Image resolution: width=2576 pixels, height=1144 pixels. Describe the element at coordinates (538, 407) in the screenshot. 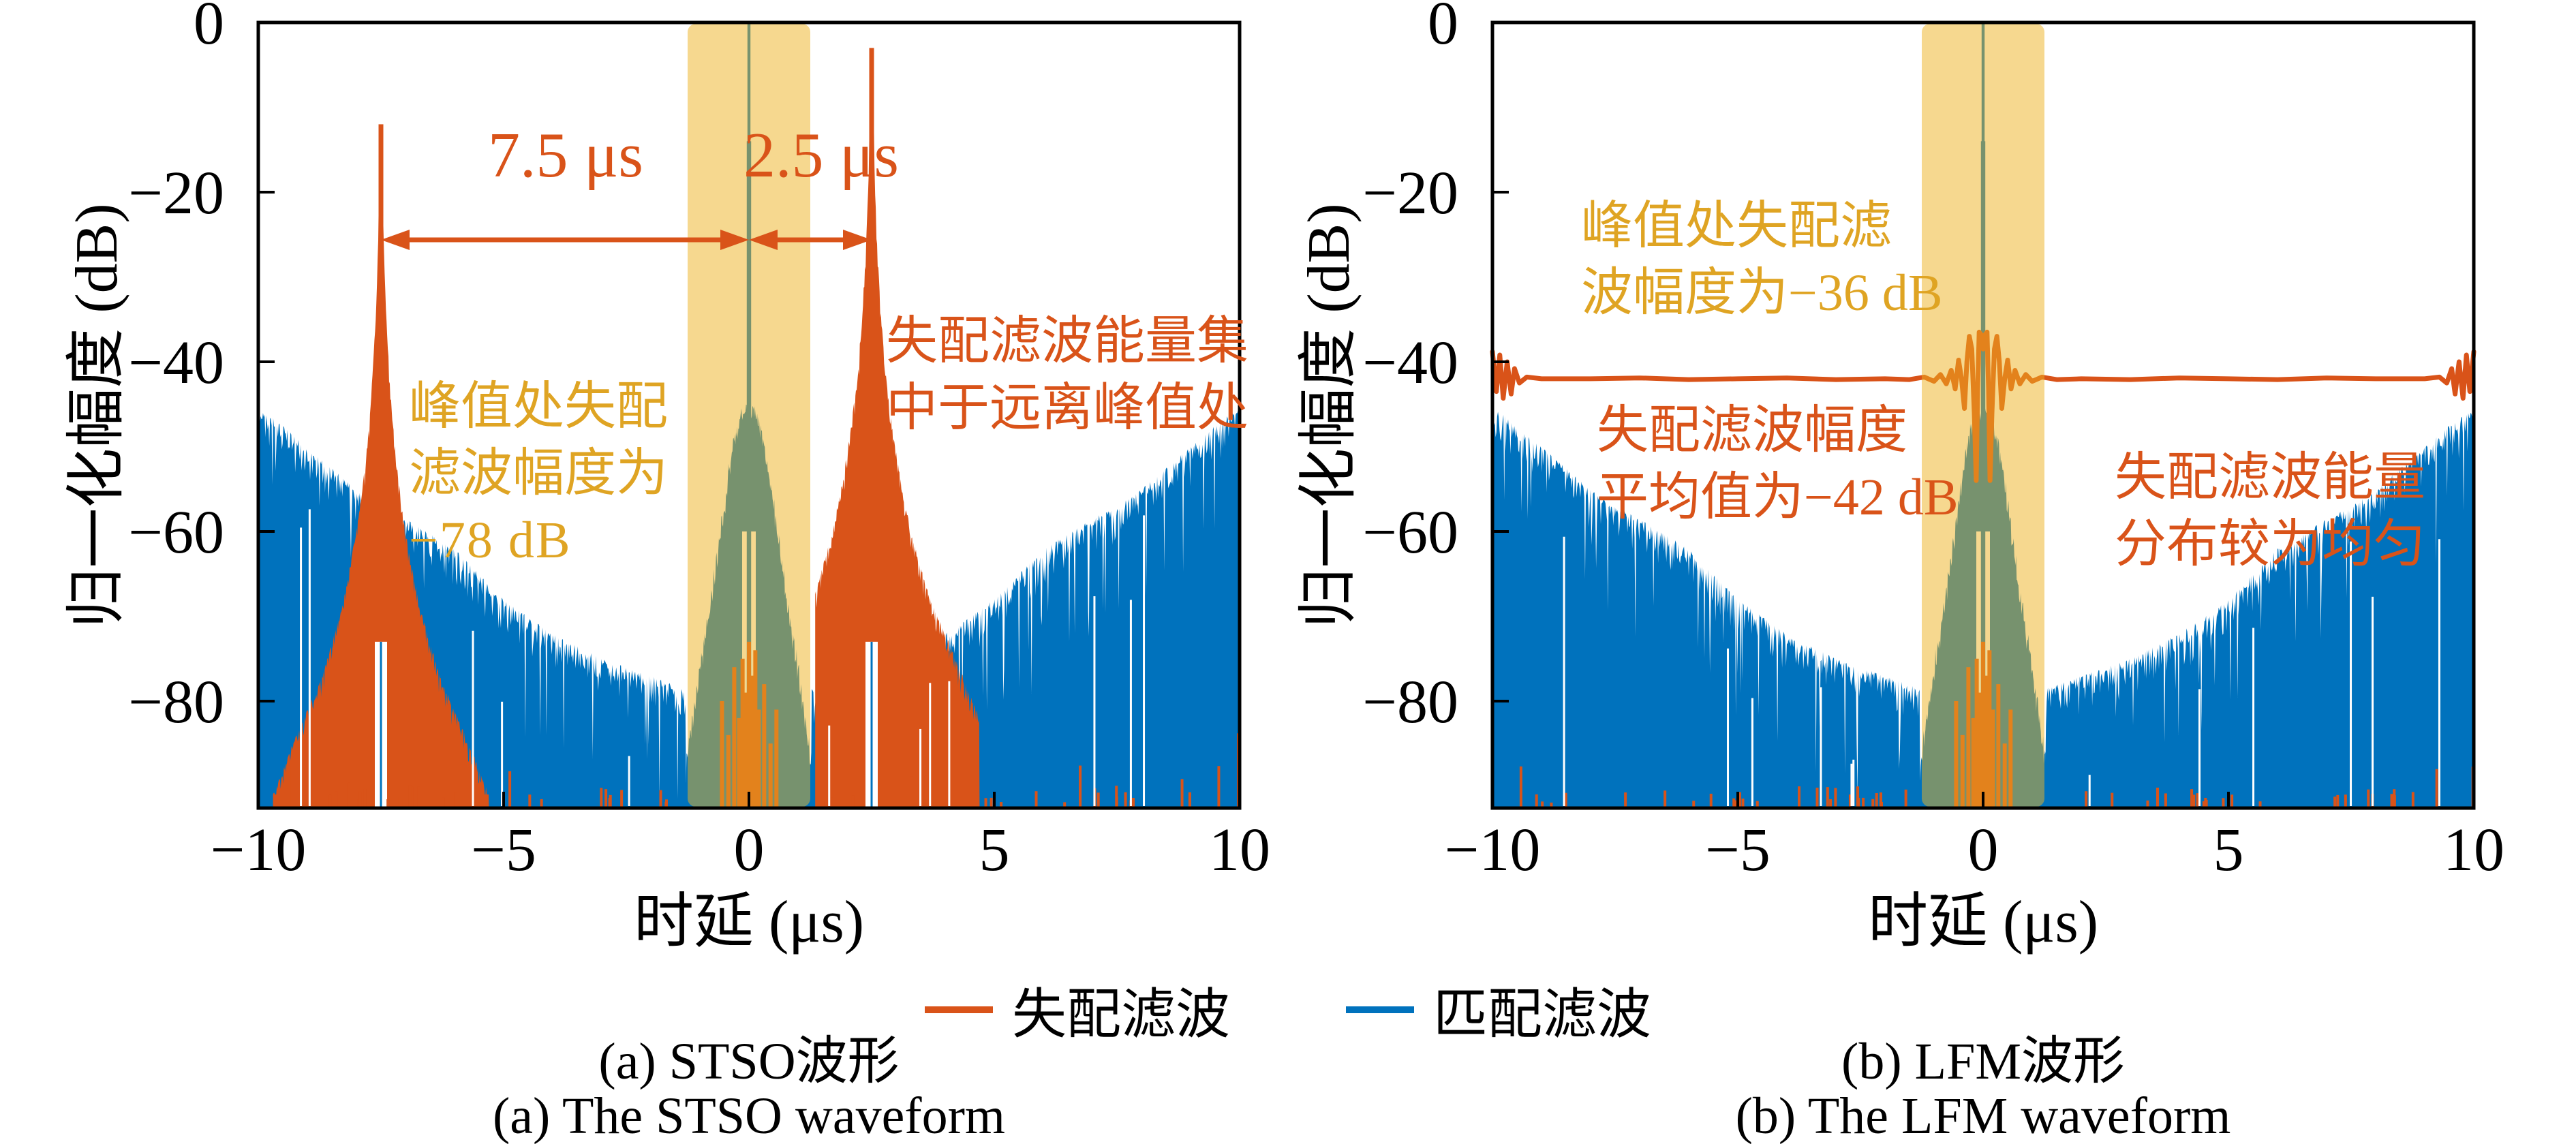

I see `note-line: 峰值处失配` at that location.